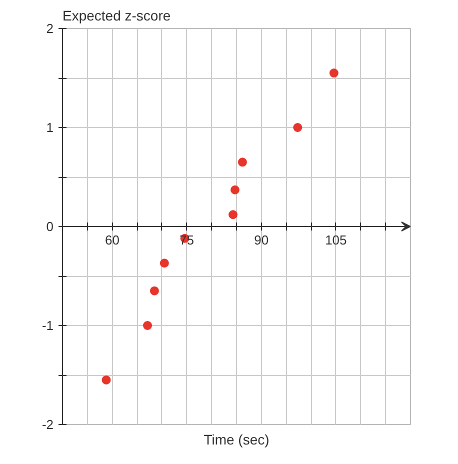 This screenshot has width=458, height=464. What do you see at coordinates (48, 424) in the screenshot?
I see `y-tick-label: -2` at bounding box center [48, 424].